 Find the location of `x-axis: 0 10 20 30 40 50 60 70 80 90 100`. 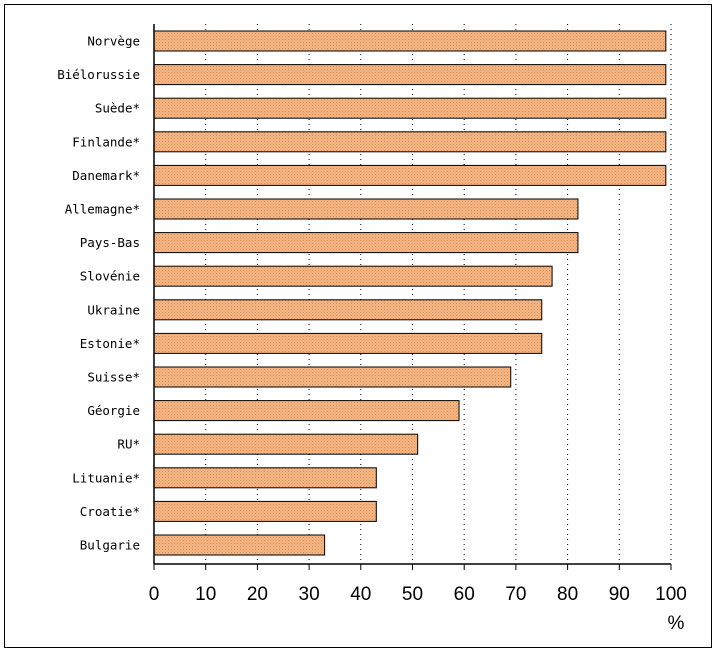

x-axis: 0 10 20 30 40 50 60 70 80 90 100 is located at coordinates (418, 584).